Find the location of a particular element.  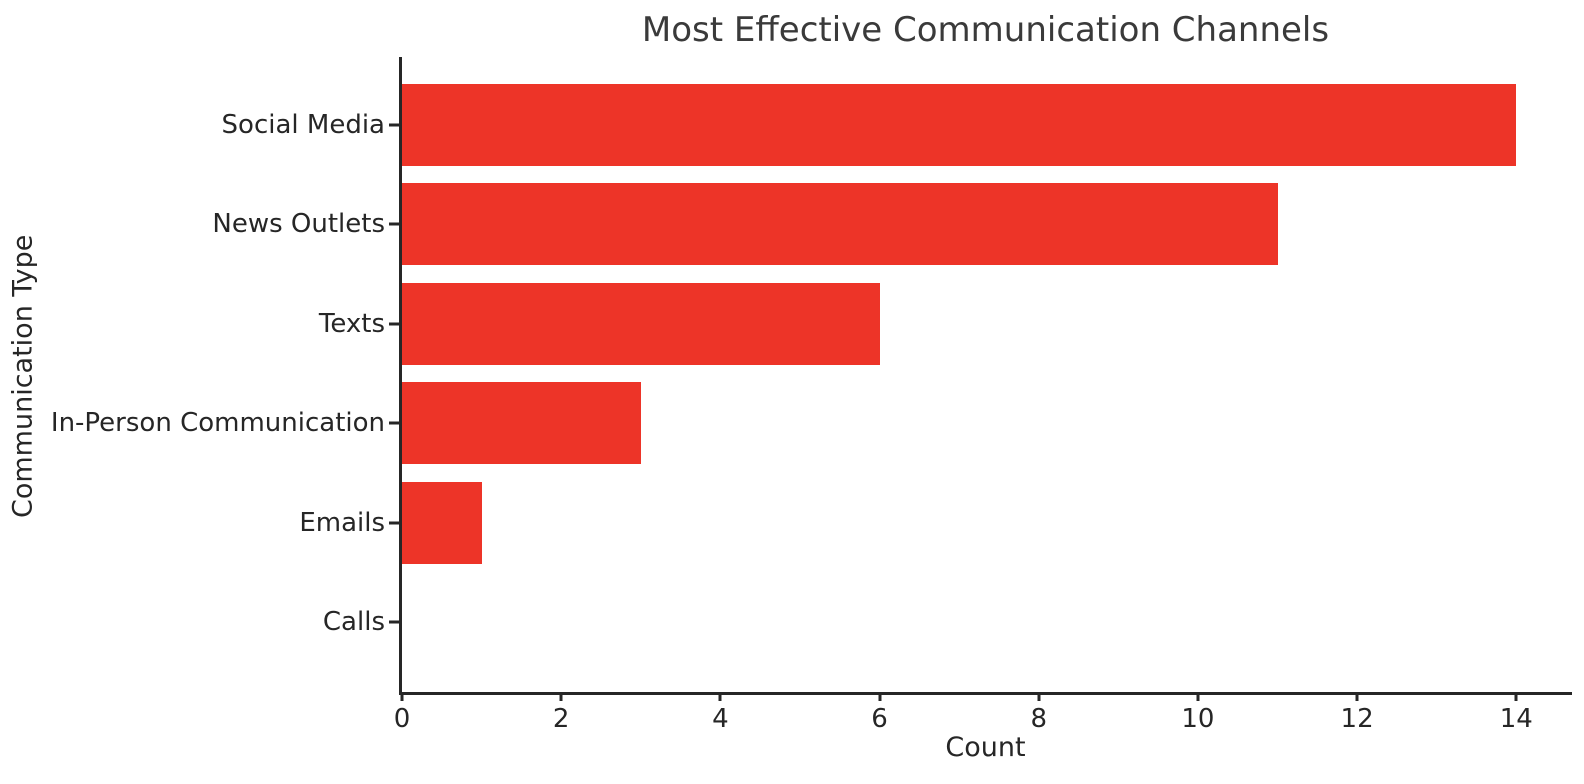

chart-row-calls: Calls is located at coordinates (947, 623).